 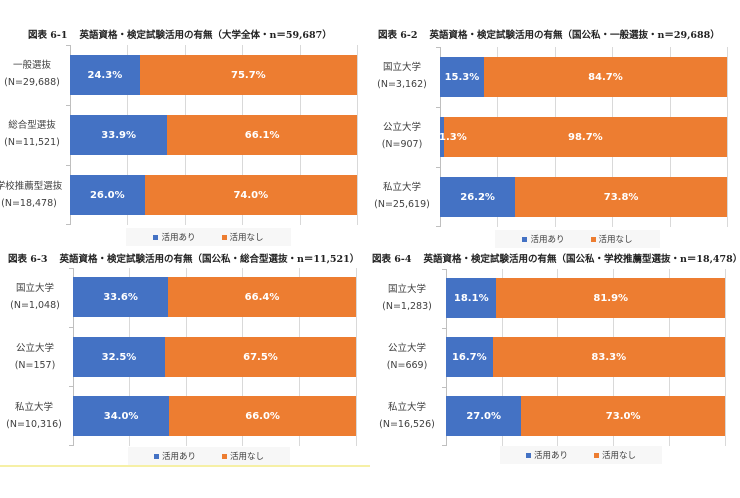 I want to click on category-count: (N=11,521), so click(x=32, y=142).